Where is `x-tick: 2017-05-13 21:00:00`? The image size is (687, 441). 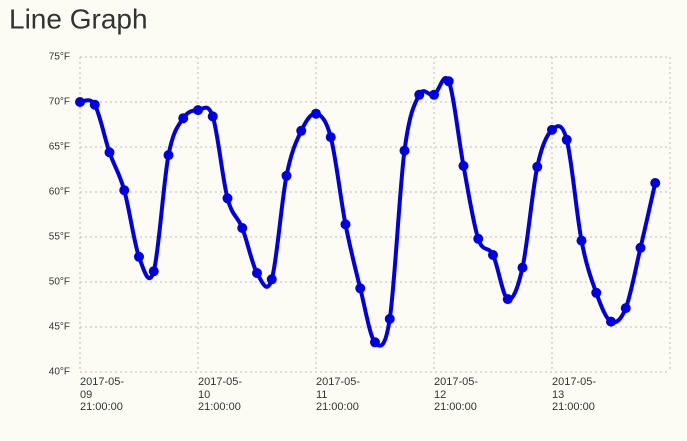
x-tick: 2017-05-13 21:00:00 is located at coordinates (574, 394).